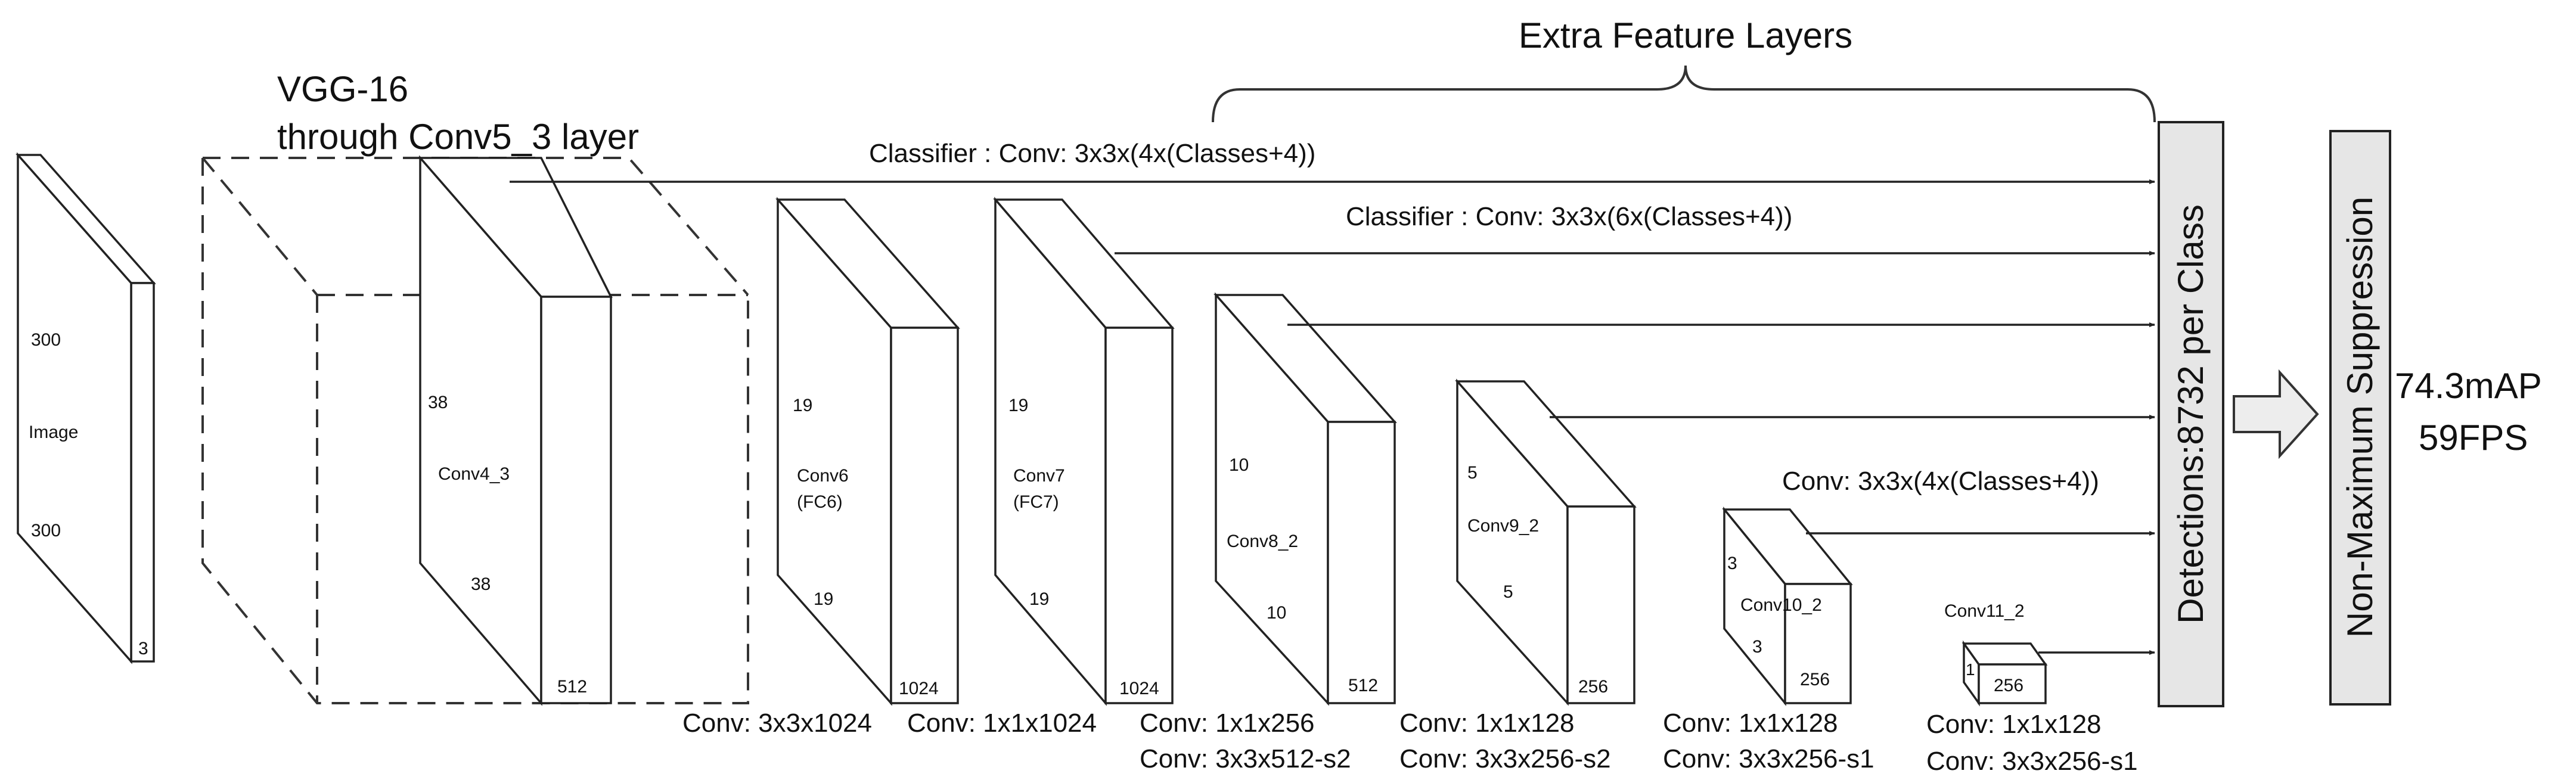  What do you see at coordinates (1732, 563) in the screenshot?
I see `conv10-2-height-label: 3` at bounding box center [1732, 563].